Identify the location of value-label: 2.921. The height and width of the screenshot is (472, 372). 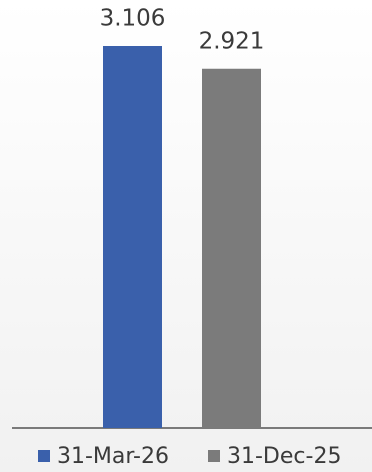
(232, 41).